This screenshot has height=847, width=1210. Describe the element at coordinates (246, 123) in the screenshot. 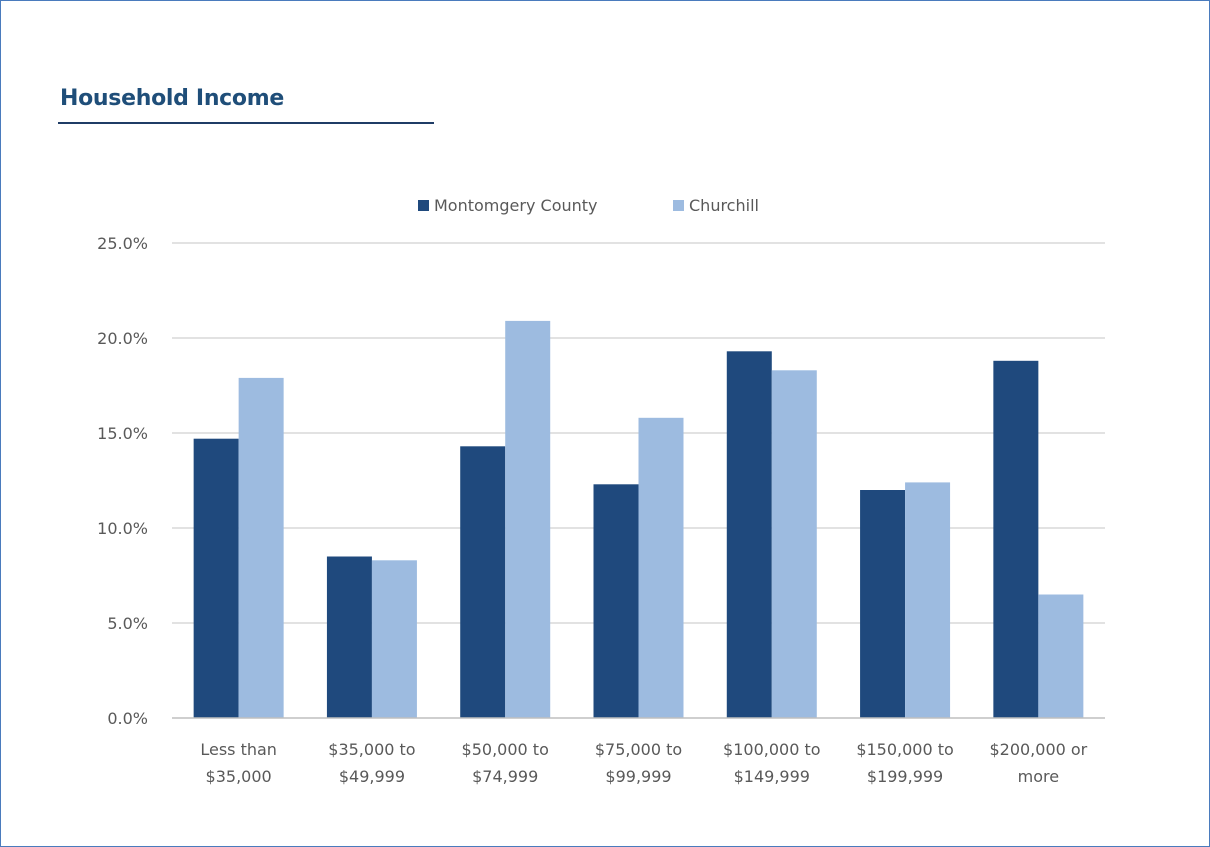

I see `title-underline` at that location.